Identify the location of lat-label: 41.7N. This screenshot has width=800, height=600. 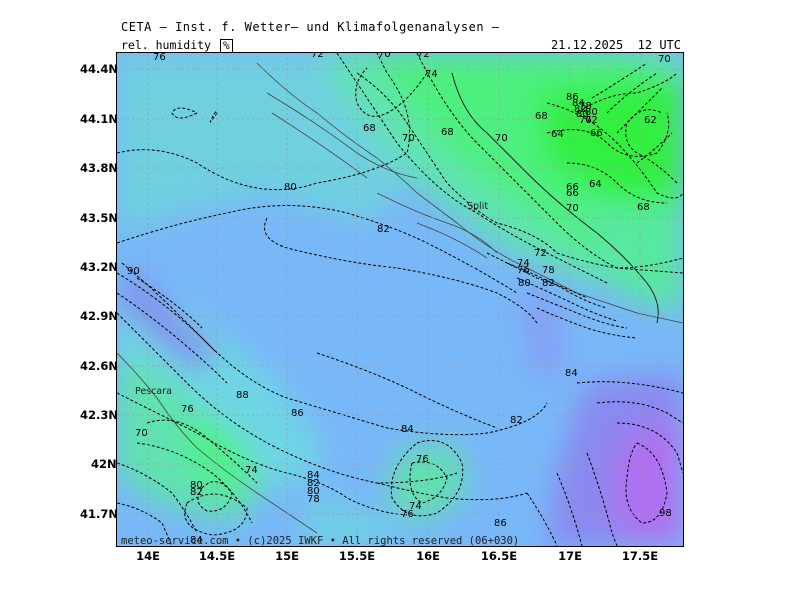
(99, 514).